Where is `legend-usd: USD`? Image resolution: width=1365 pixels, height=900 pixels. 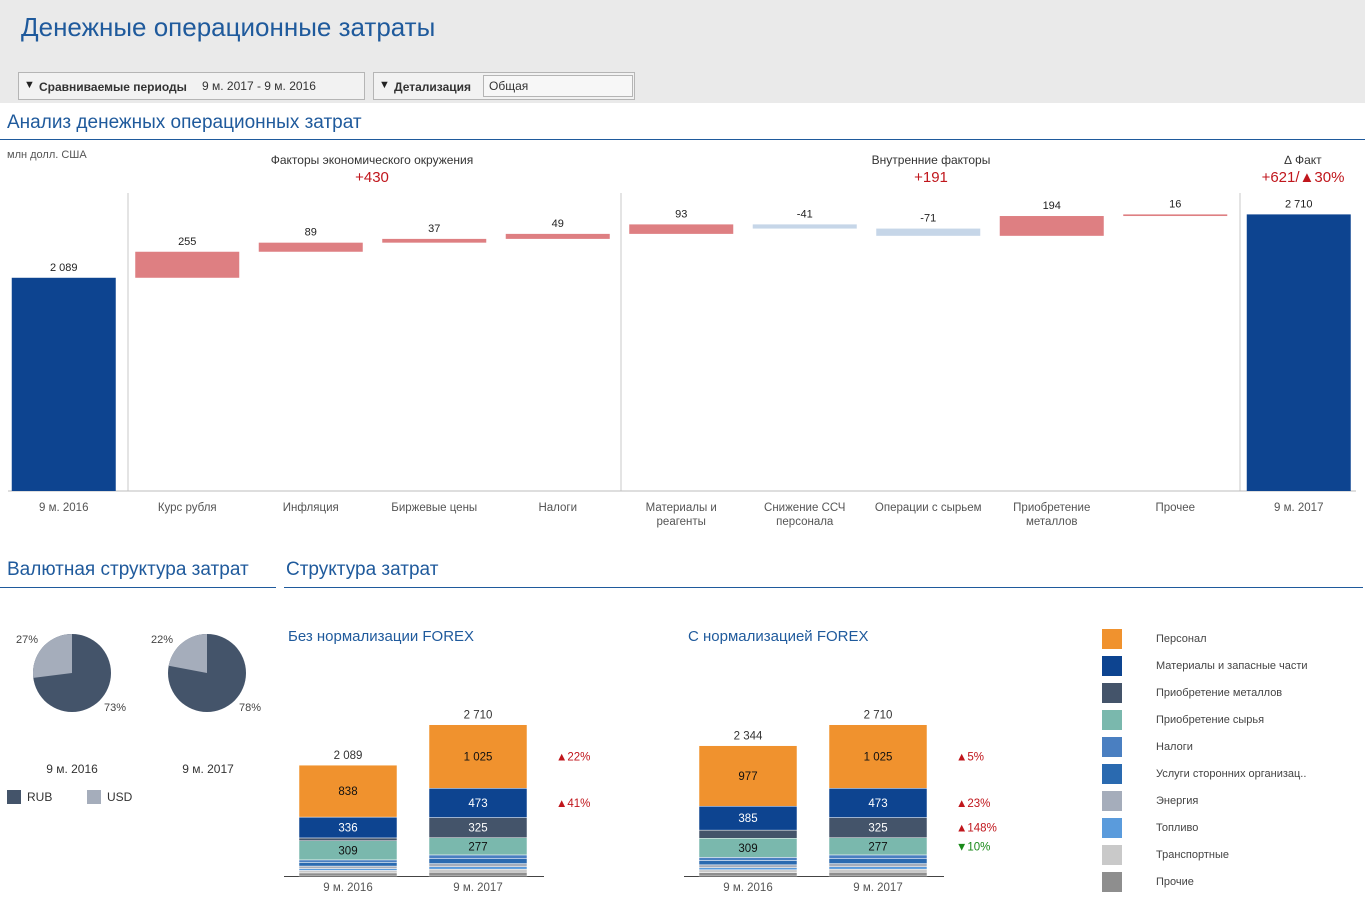
legend-usd: USD is located at coordinates (109, 797).